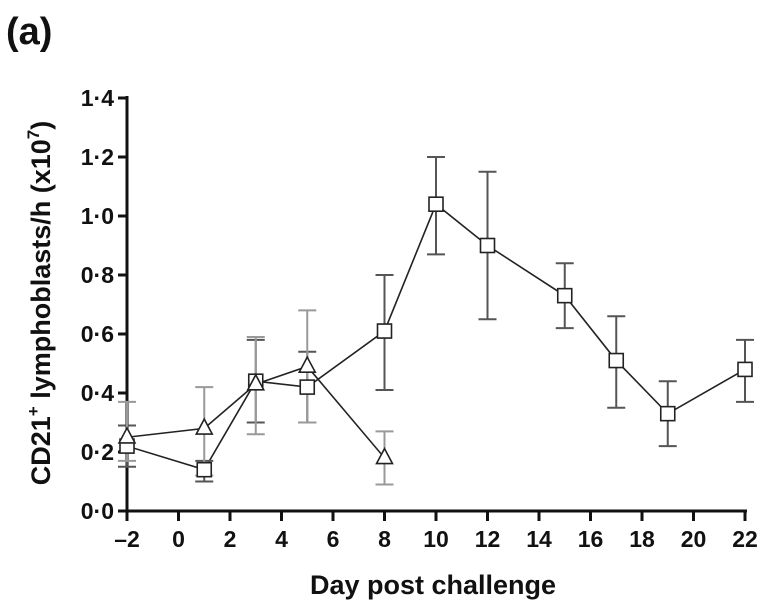  What do you see at coordinates (40, 303) in the screenshot?
I see `y-axis-title: CD21+ lymphoblasts/h (x107)` at bounding box center [40, 303].